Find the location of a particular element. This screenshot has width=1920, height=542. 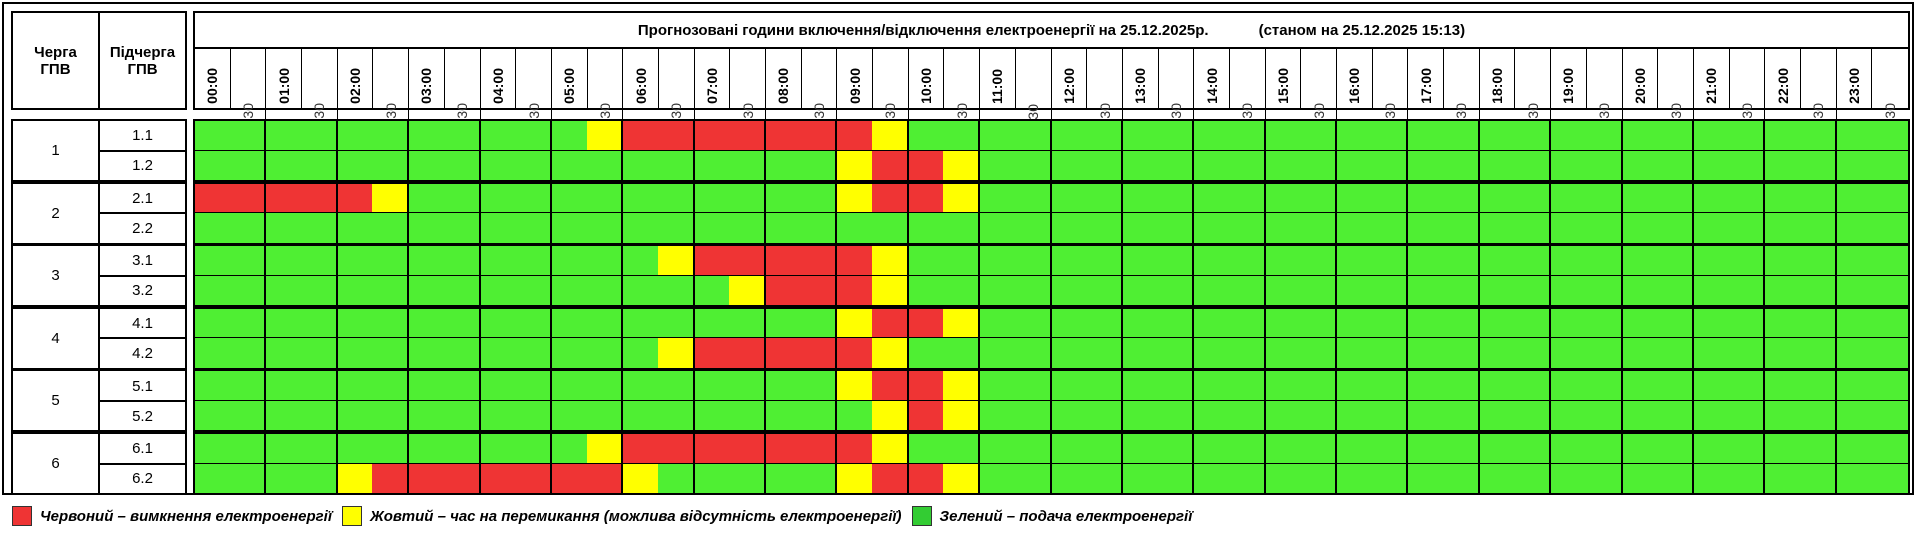

legend-green-label: Зелений – подача електроенергії is located at coordinates (1066, 516).